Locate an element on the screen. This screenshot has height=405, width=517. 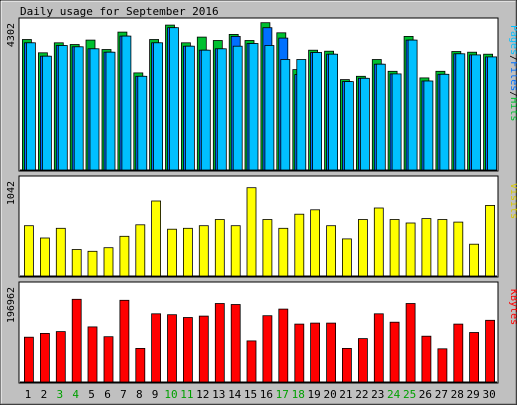
y-max-label: 4302 is located at coordinates (11, 35).